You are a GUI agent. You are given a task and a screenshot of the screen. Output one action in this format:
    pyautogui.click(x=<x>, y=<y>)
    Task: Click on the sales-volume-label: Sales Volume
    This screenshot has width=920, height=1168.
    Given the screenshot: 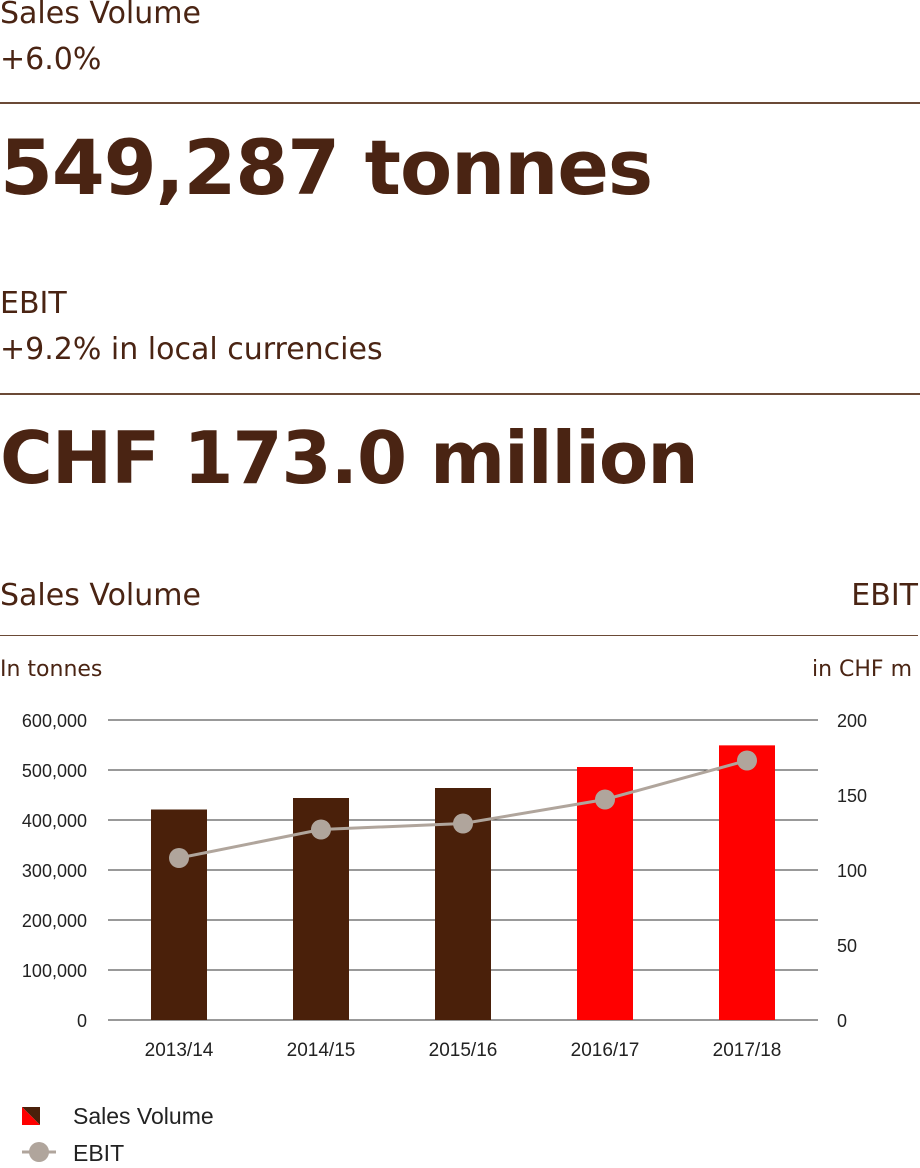 What is the action you would take?
    pyautogui.click(x=100, y=15)
    